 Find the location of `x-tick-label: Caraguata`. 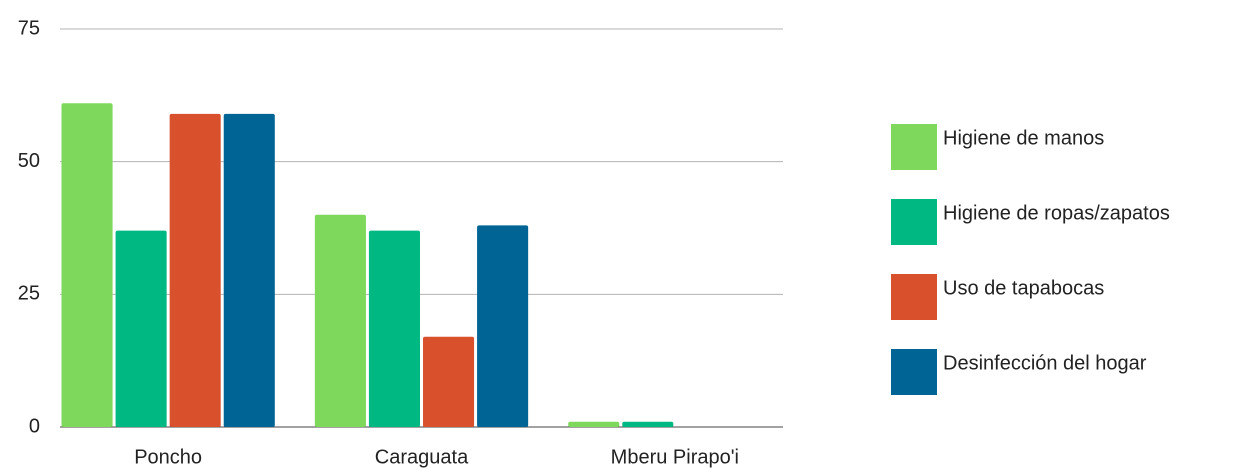

x-tick-label: Caraguata is located at coordinates (422, 457).